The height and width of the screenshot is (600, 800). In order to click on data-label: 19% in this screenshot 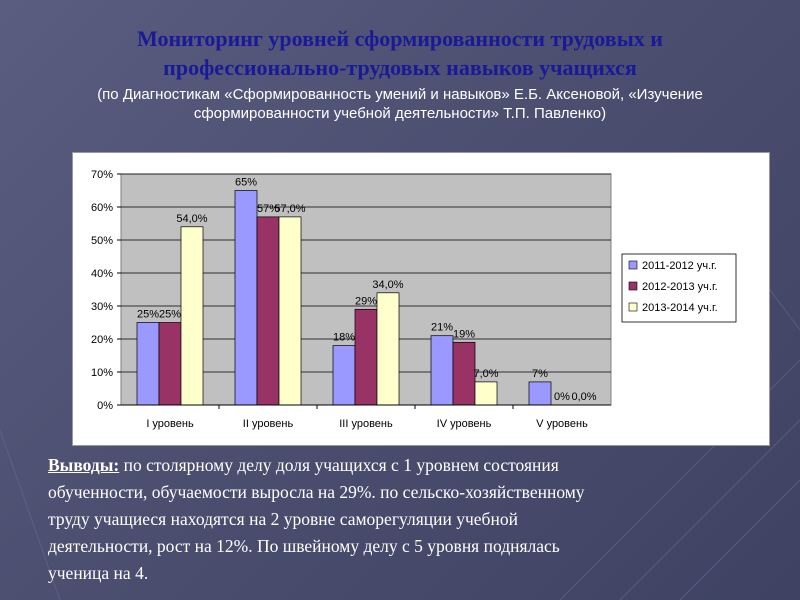, I will do `click(464, 334)`.